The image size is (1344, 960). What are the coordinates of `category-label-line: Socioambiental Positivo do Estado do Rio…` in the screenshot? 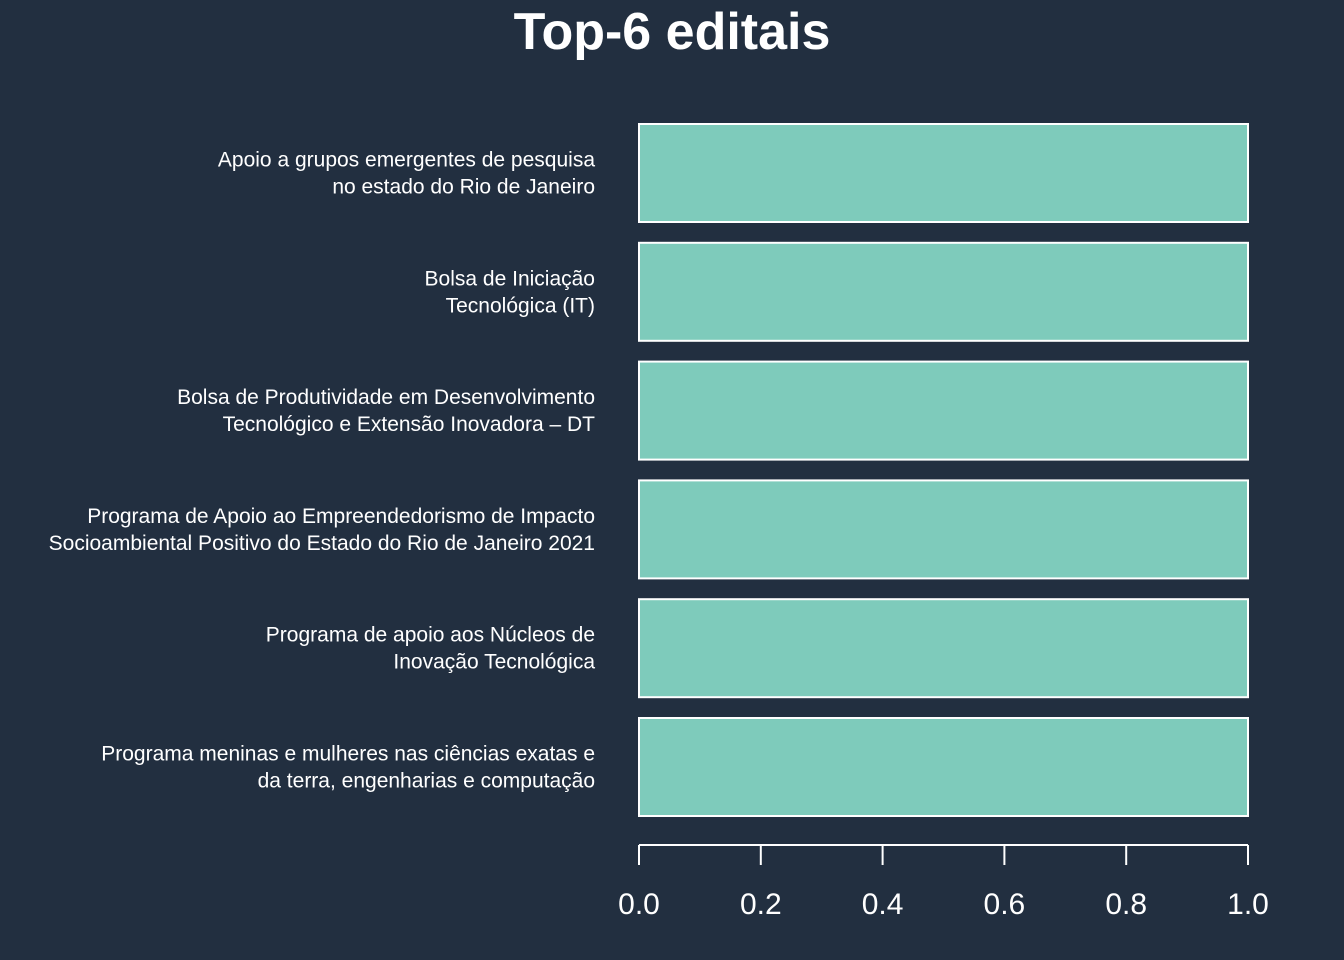 It's located at (322, 543).